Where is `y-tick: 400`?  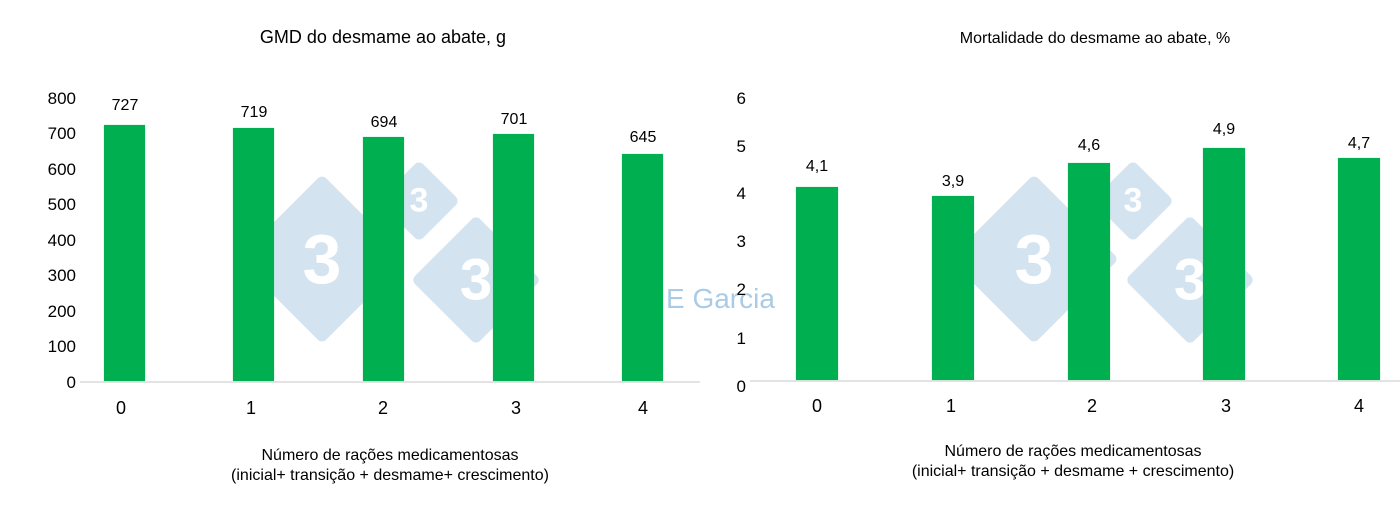 y-tick: 400 is located at coordinates (61, 240).